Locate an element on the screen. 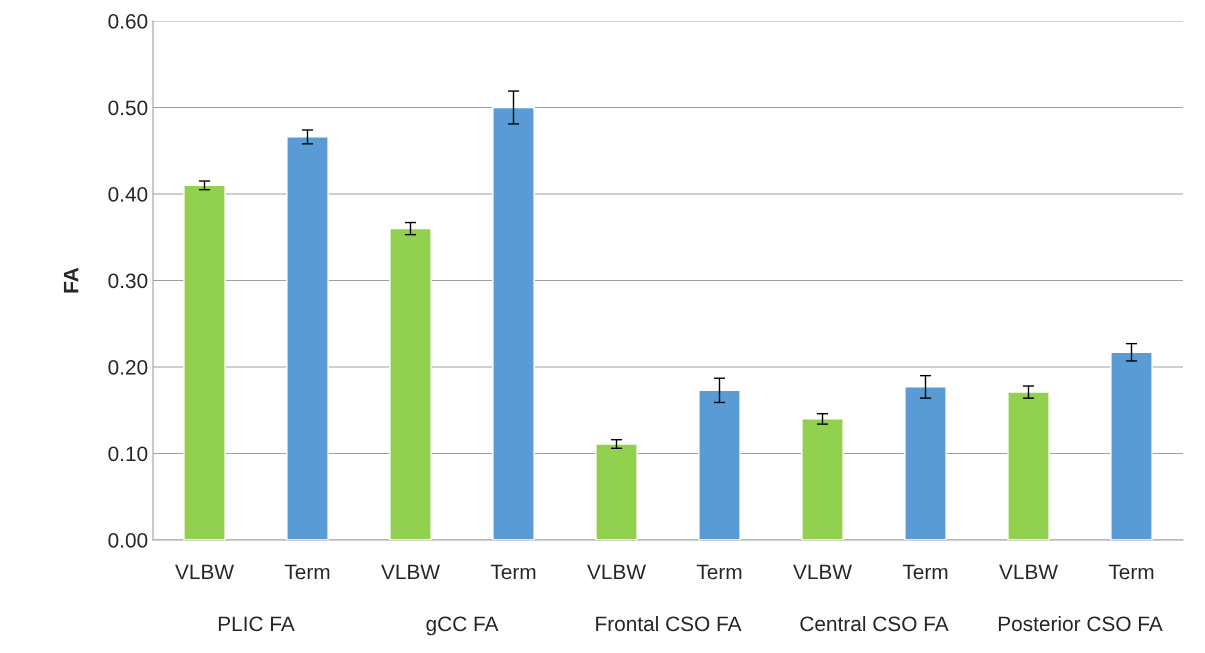 The width and height of the screenshot is (1205, 653). y-tick-label: 0.60 is located at coordinates (128, 21).